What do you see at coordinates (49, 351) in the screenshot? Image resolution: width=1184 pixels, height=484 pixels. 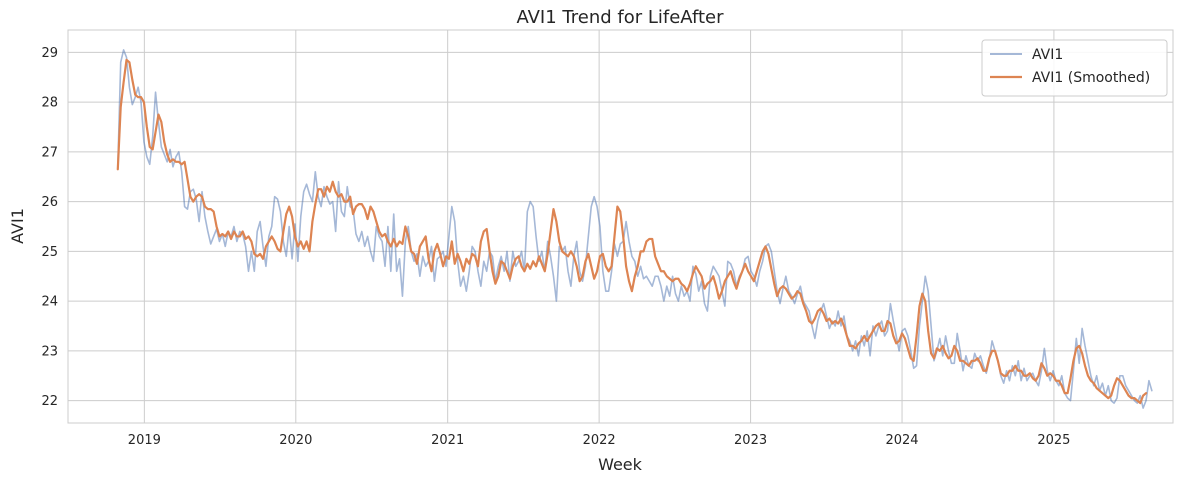 I see `y-tick-label: 23` at bounding box center [49, 351].